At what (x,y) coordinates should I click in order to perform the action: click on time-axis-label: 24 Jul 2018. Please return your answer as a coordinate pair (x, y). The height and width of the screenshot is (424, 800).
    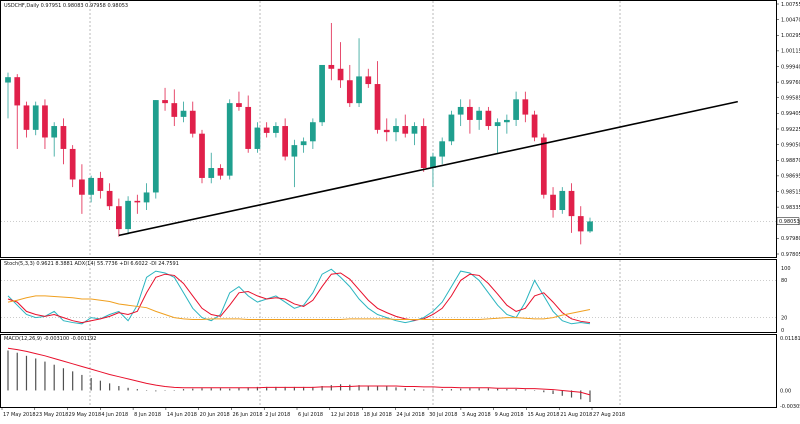
    Looking at the image, I should click on (410, 415).